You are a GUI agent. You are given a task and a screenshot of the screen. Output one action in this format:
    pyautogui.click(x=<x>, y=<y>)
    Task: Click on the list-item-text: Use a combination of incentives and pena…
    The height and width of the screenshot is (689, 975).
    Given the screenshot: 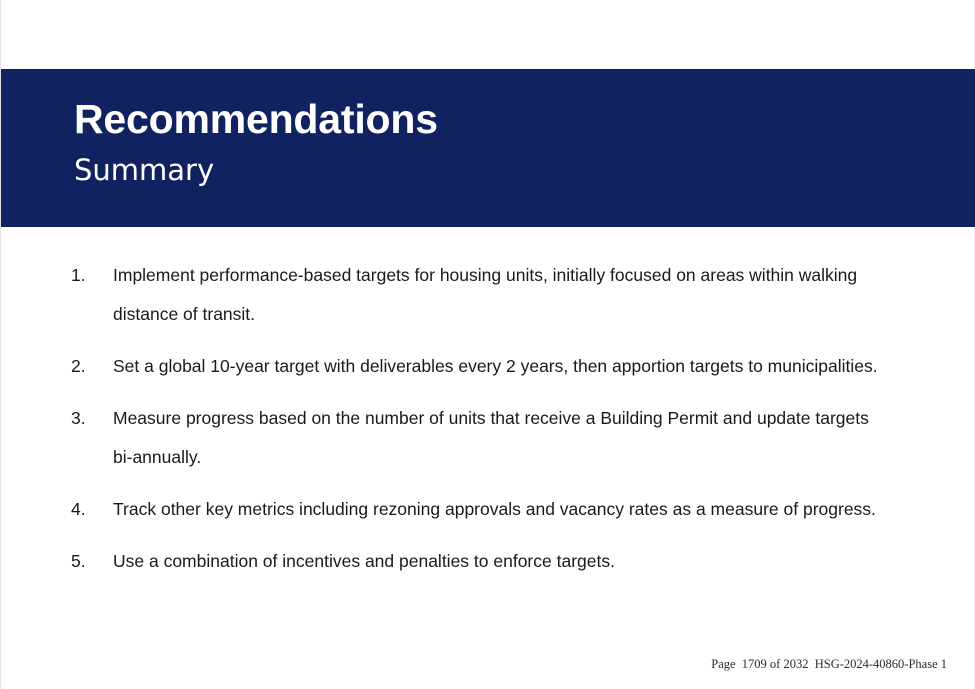 What is the action you would take?
    pyautogui.click(x=364, y=561)
    